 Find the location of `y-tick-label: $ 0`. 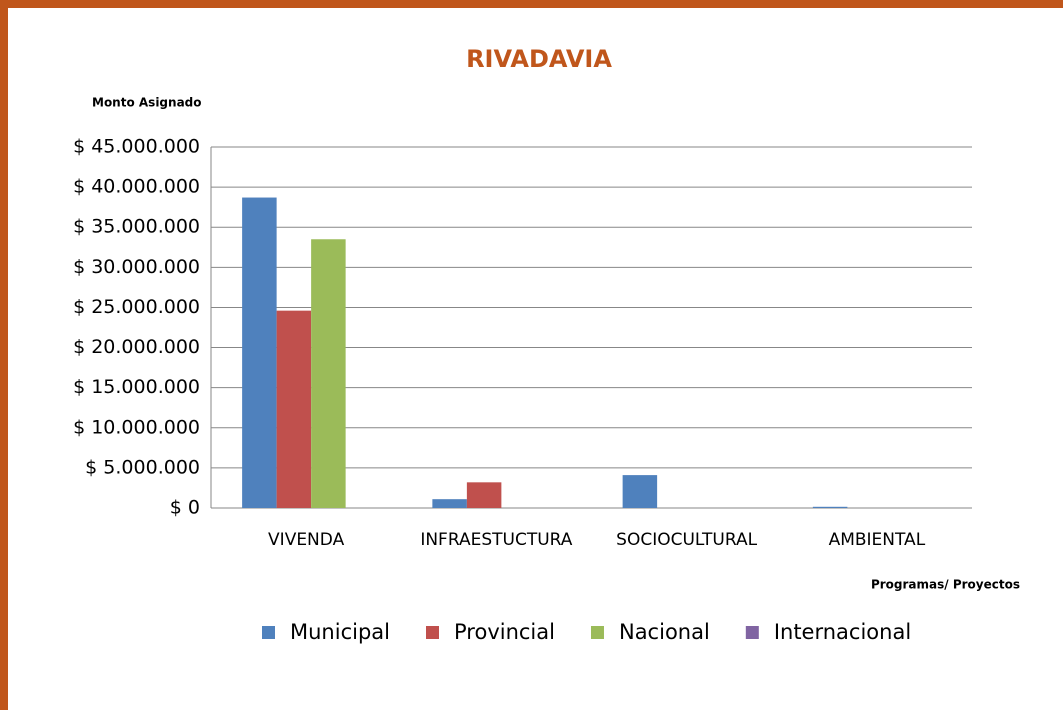

y-tick-label: $ 0 is located at coordinates (185, 508).